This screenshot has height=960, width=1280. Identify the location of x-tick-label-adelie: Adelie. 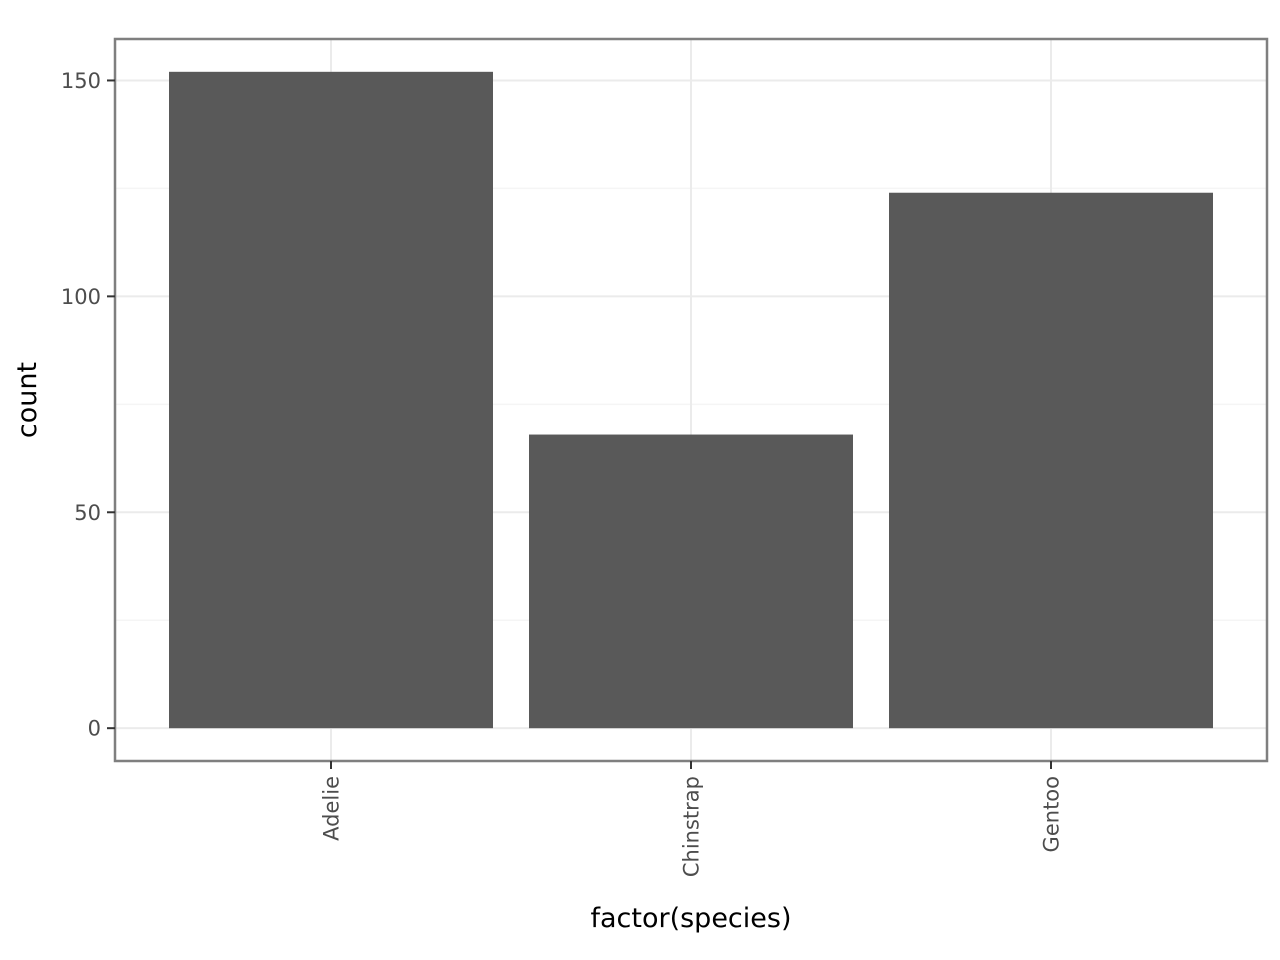
(332, 808).